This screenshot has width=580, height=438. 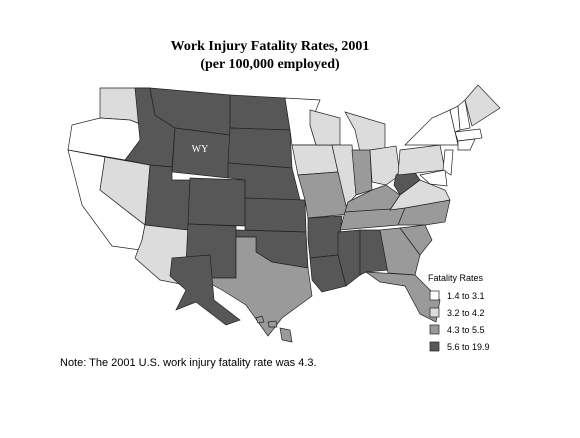 I want to click on map-title: Work Injury Fatality Rates, 2001, so click(x=270, y=46).